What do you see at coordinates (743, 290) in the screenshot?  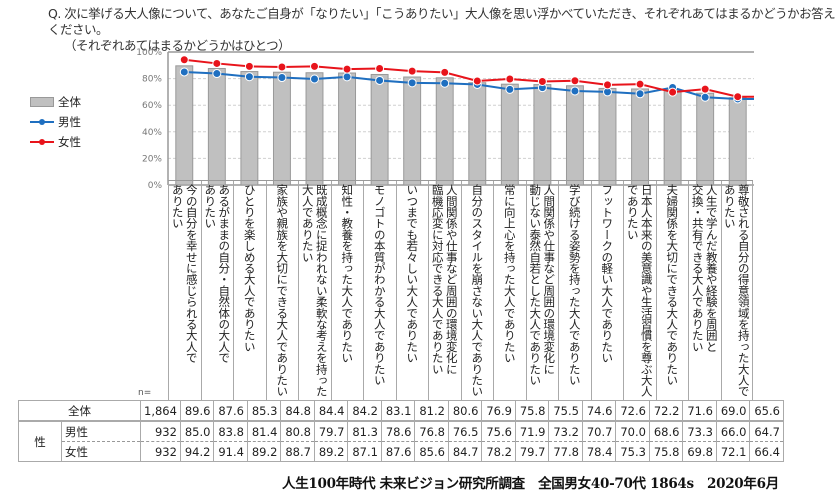 I see `category-label-line: 尊敬される自分の得意領域を持った大人で` at bounding box center [743, 290].